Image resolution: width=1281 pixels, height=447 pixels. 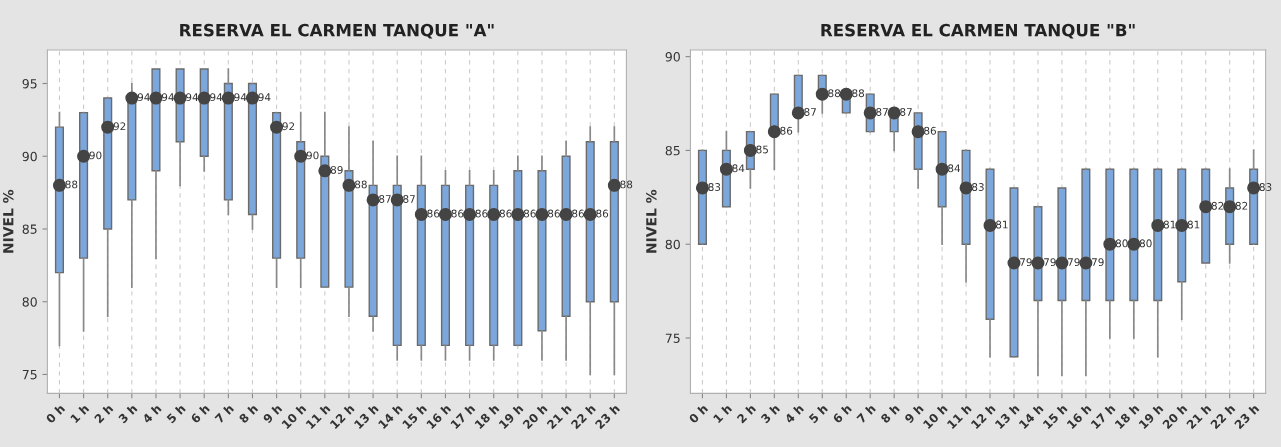 I want to click on x-tick-label: 13 h, so click(x=1007, y=416).